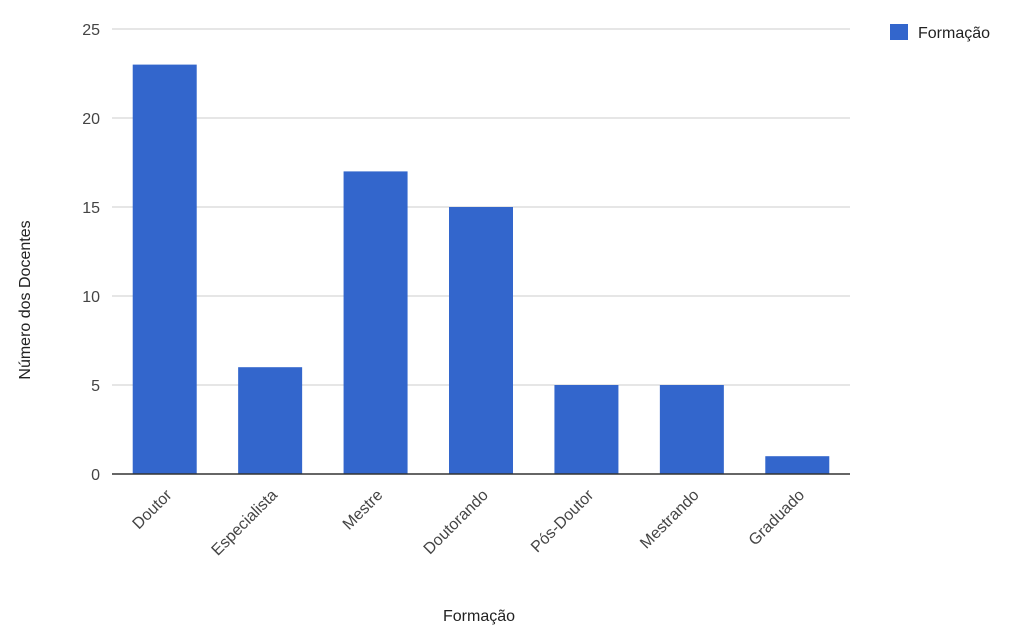 Image resolution: width=1024 pixels, height=631 pixels. Describe the element at coordinates (91, 208) in the screenshot. I see `y-tick-label: 15` at that location.